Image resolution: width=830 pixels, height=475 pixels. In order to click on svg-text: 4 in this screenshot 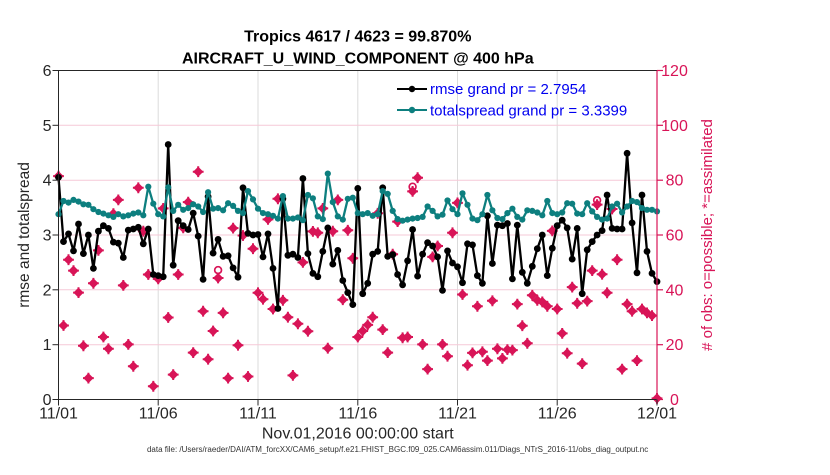, I will do `click(47, 181)`.